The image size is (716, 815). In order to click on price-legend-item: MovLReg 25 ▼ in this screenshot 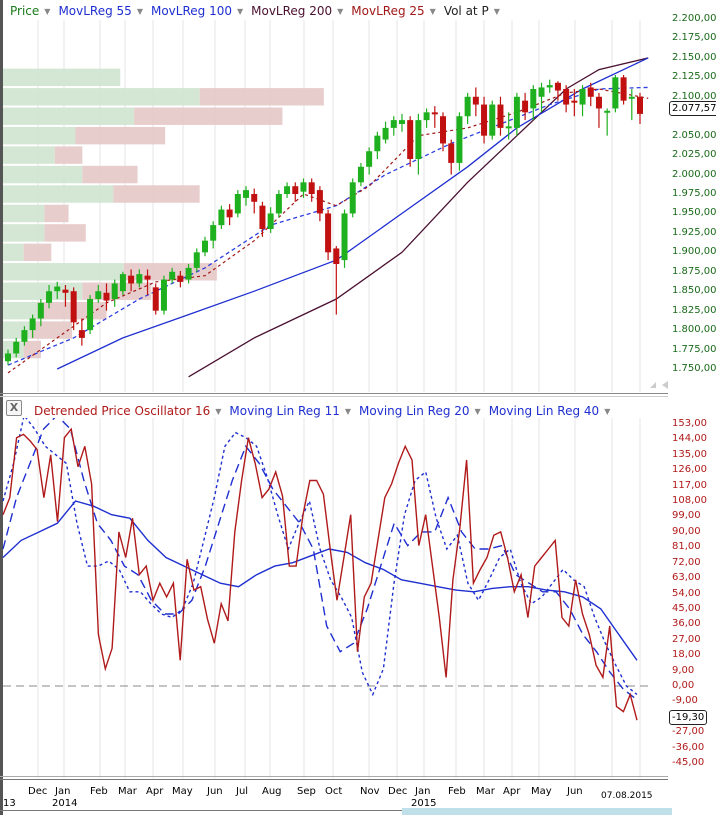, I will do `click(393, 11)`.